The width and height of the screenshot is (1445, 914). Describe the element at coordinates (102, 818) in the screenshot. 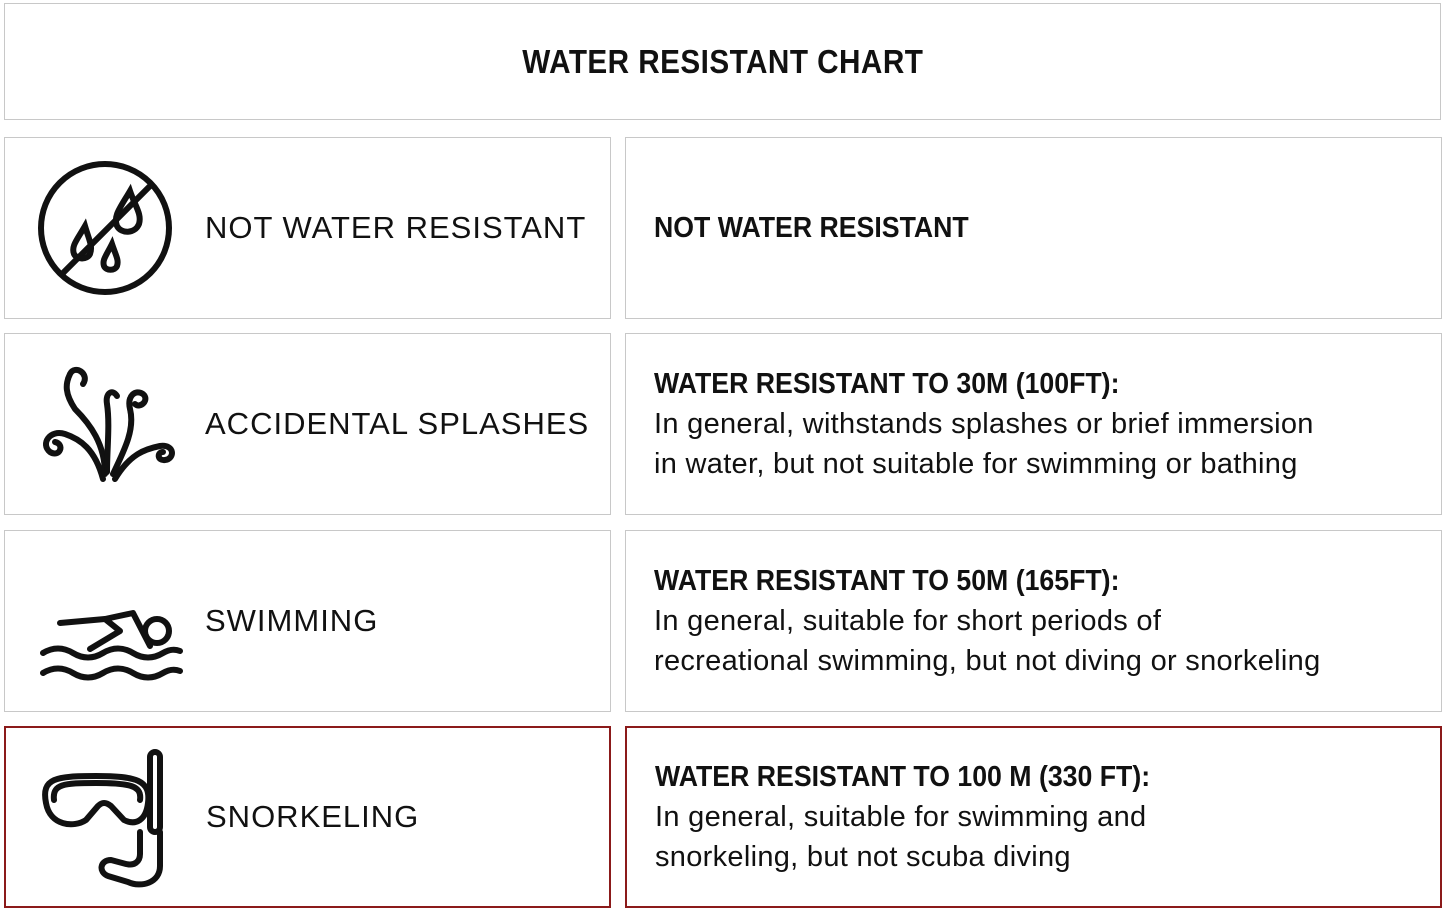

I see `snorkel-mask-icon` at that location.